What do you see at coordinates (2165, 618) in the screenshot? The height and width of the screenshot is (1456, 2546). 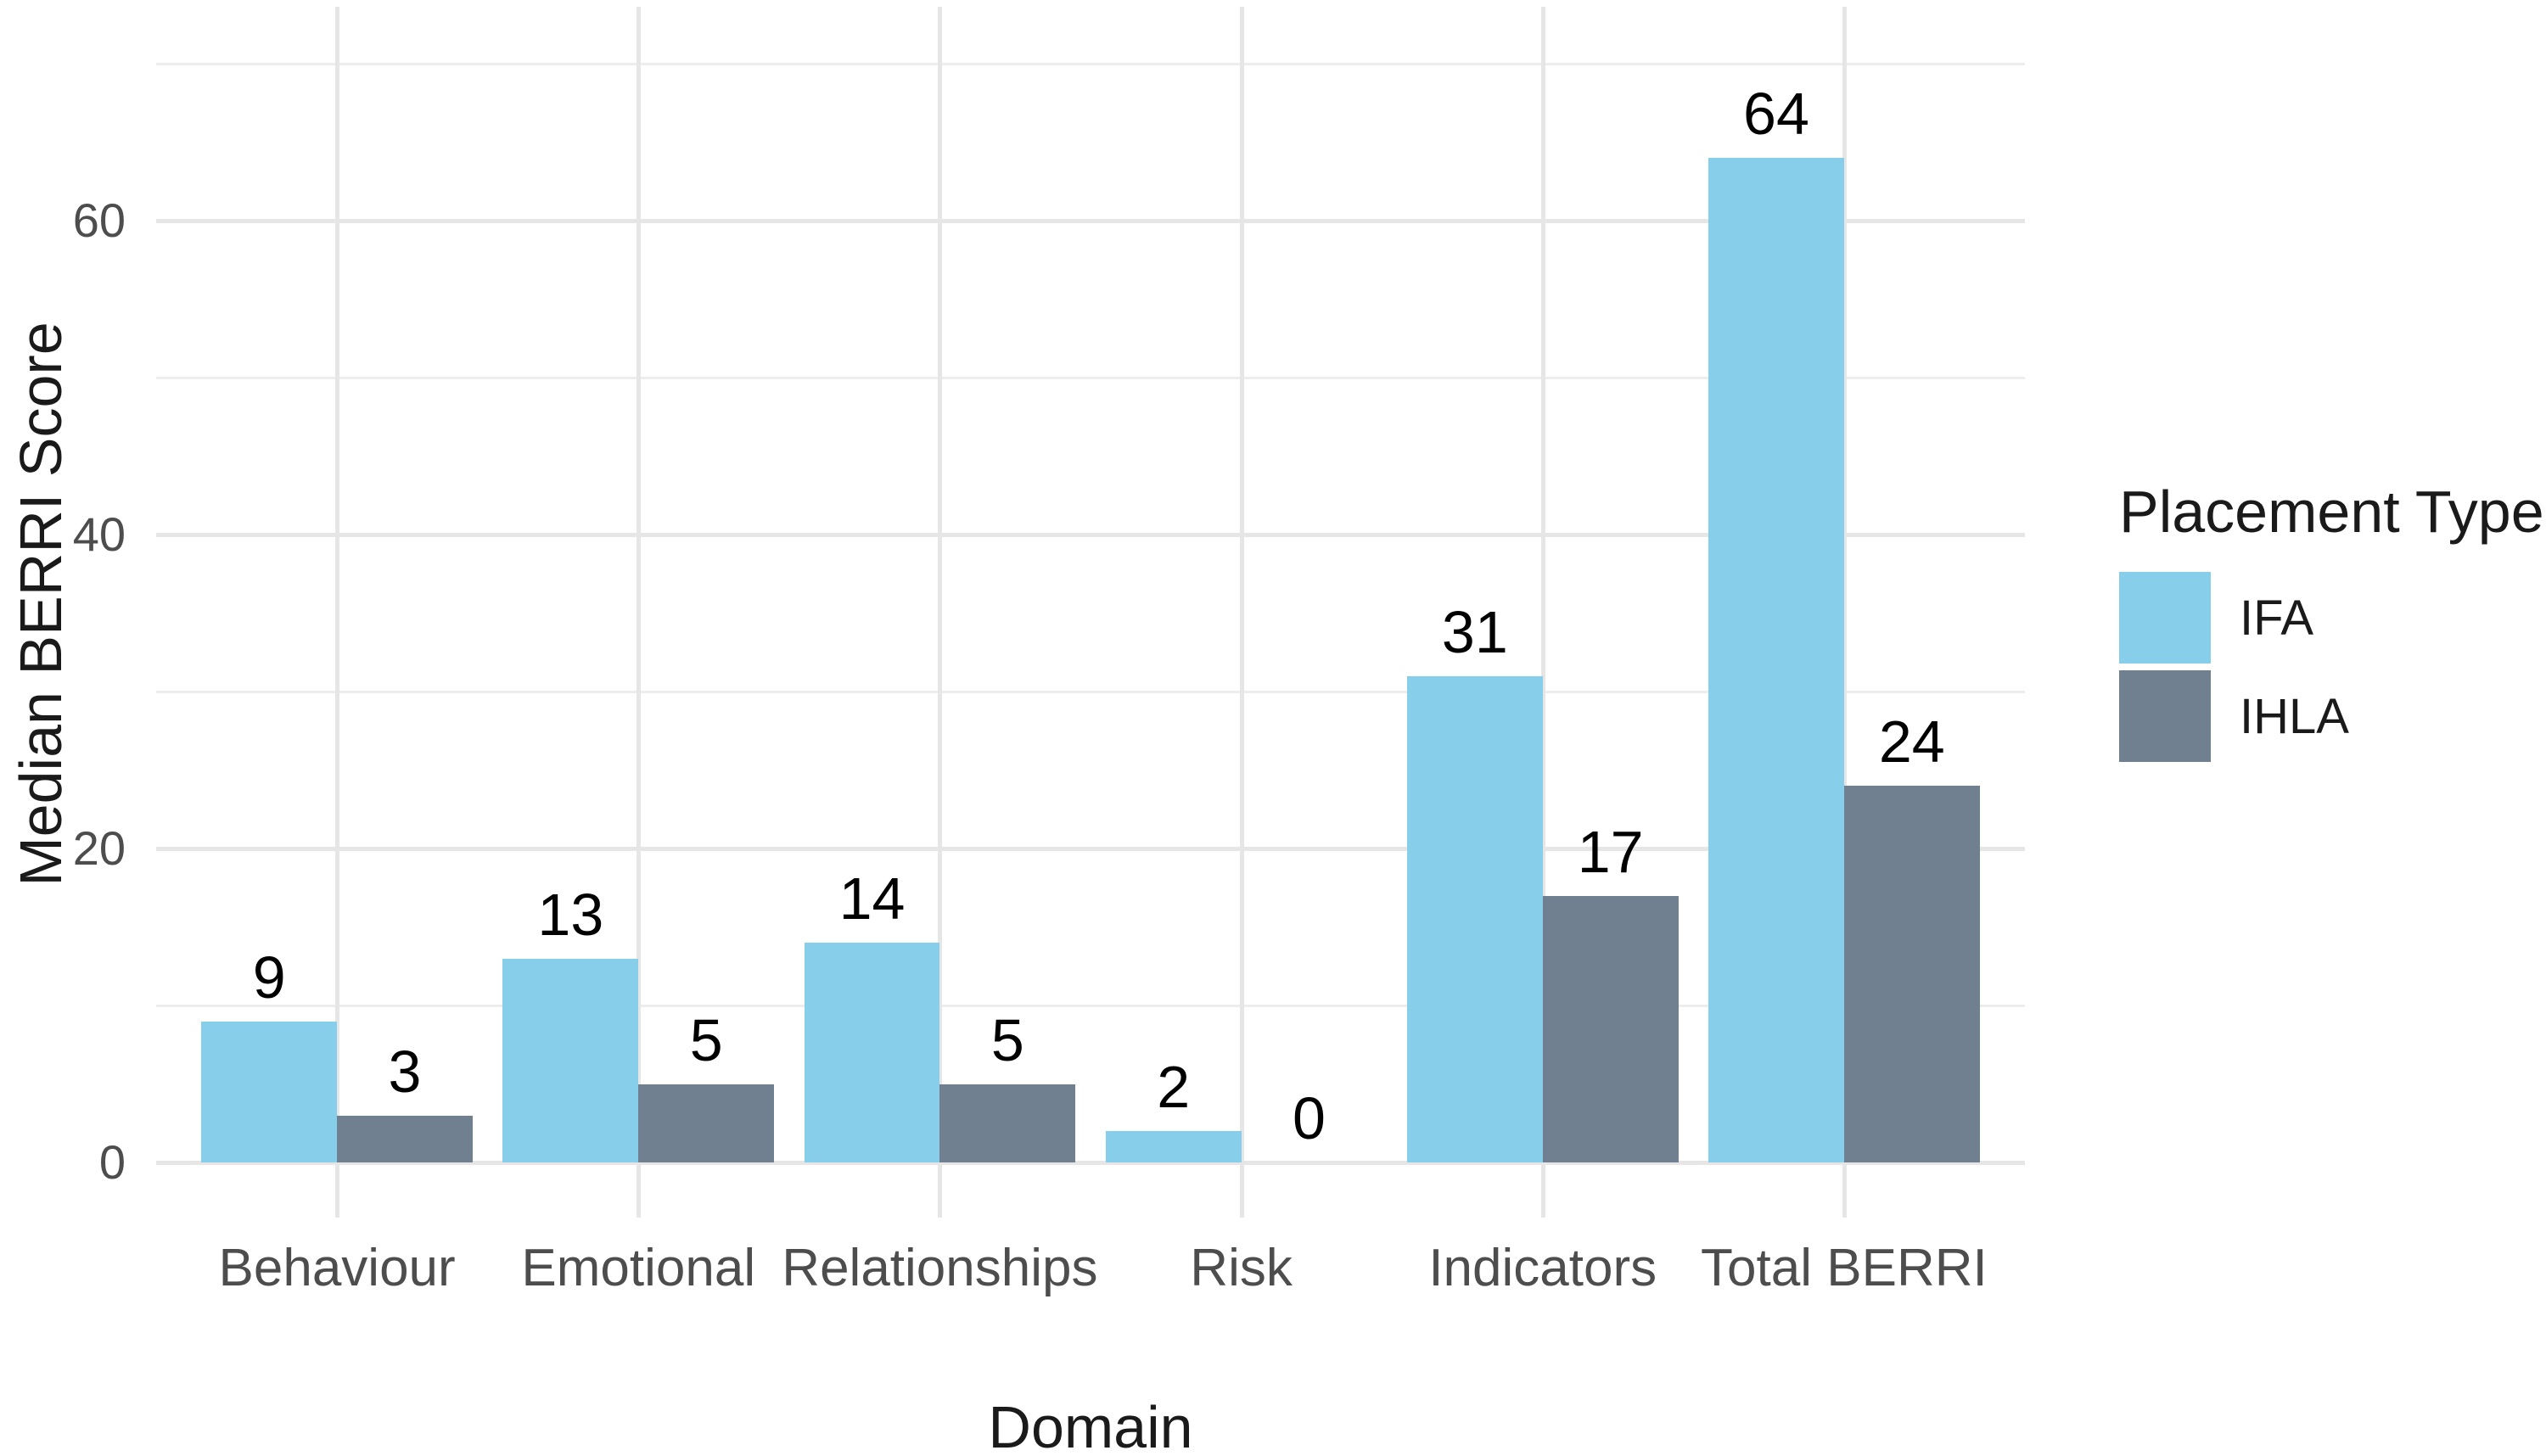 I see `legend-swatch-ifa` at bounding box center [2165, 618].